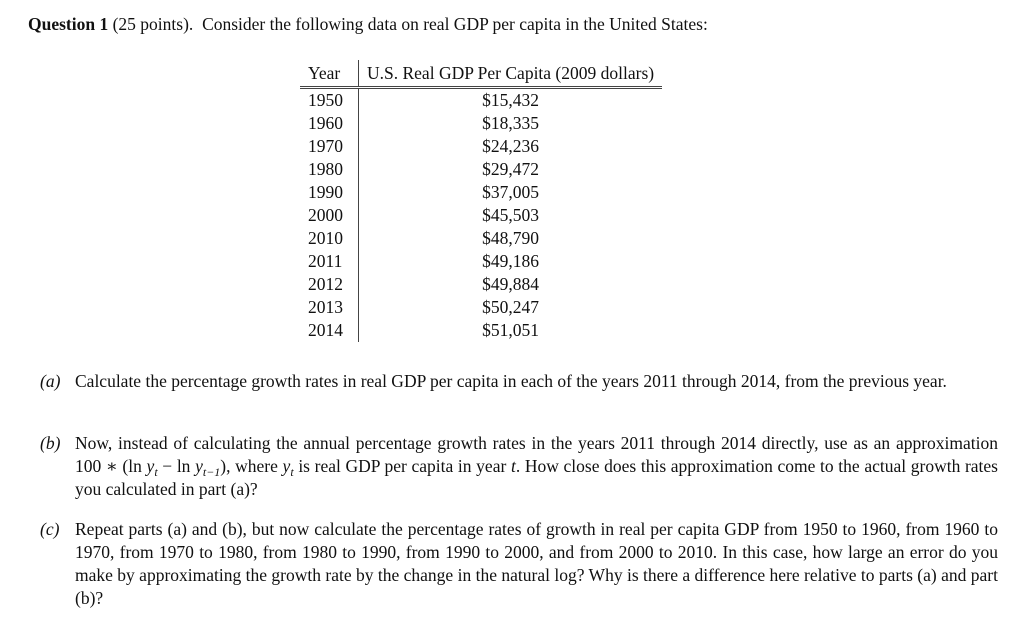 This screenshot has height=622, width=1024. What do you see at coordinates (329, 284) in the screenshot?
I see `year-cell: 2012` at bounding box center [329, 284].